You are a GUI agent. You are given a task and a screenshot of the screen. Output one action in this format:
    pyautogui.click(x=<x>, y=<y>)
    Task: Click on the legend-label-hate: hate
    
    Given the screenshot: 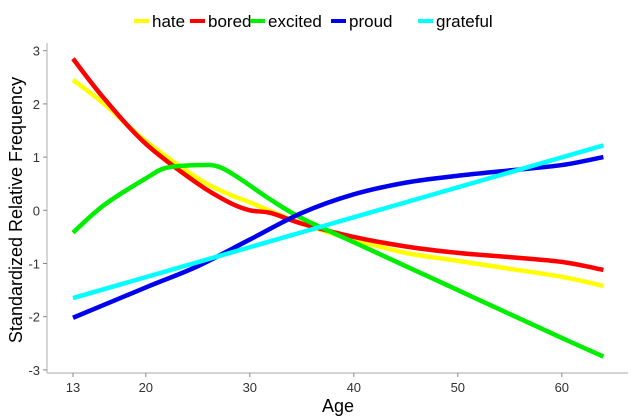 What is the action you would take?
    pyautogui.click(x=168, y=21)
    